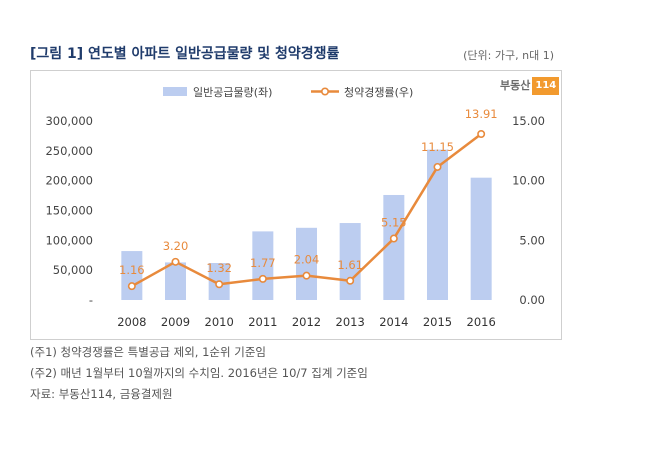 The image size is (648, 450). Describe the element at coordinates (131, 322) in the screenshot. I see `x-tick-label: 2008` at that location.